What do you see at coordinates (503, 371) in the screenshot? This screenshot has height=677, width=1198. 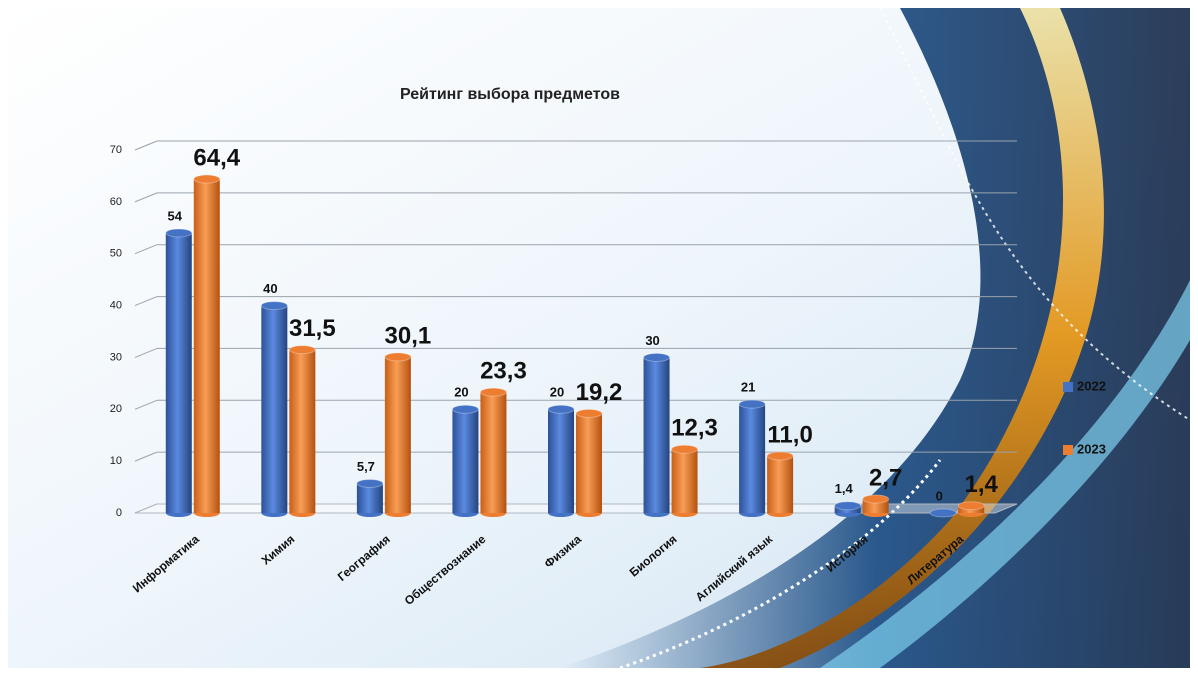 I see `value-label: 23,3` at bounding box center [503, 371].